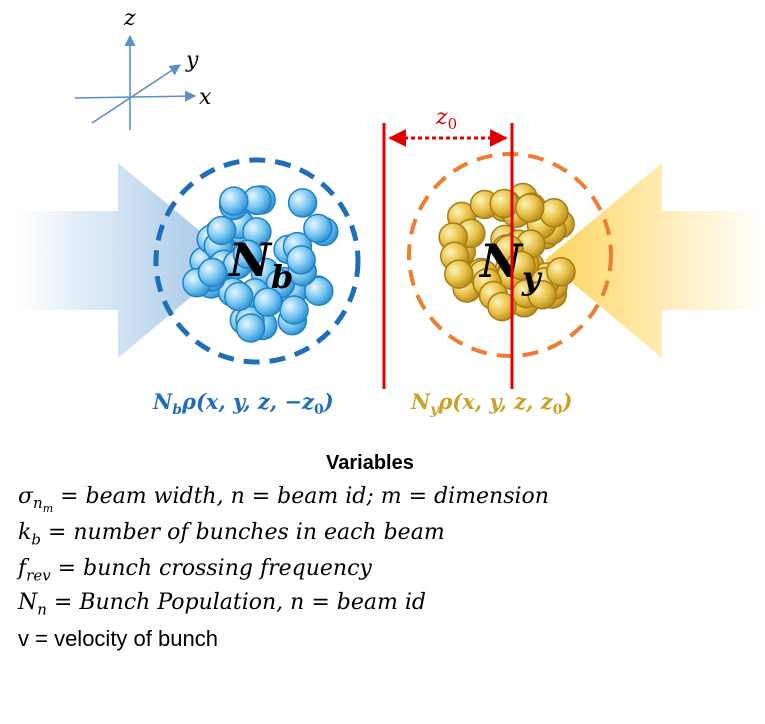 This screenshot has width=765, height=724. Describe the element at coordinates (491, 403) in the screenshot. I see `yellow-density-formula: Nyρ(x, y, z, z0)` at that location.